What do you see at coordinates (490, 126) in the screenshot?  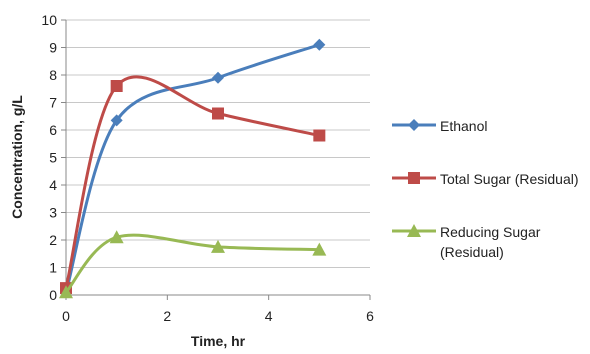 I see `legend-item-ethanol: Ethanol` at bounding box center [490, 126].